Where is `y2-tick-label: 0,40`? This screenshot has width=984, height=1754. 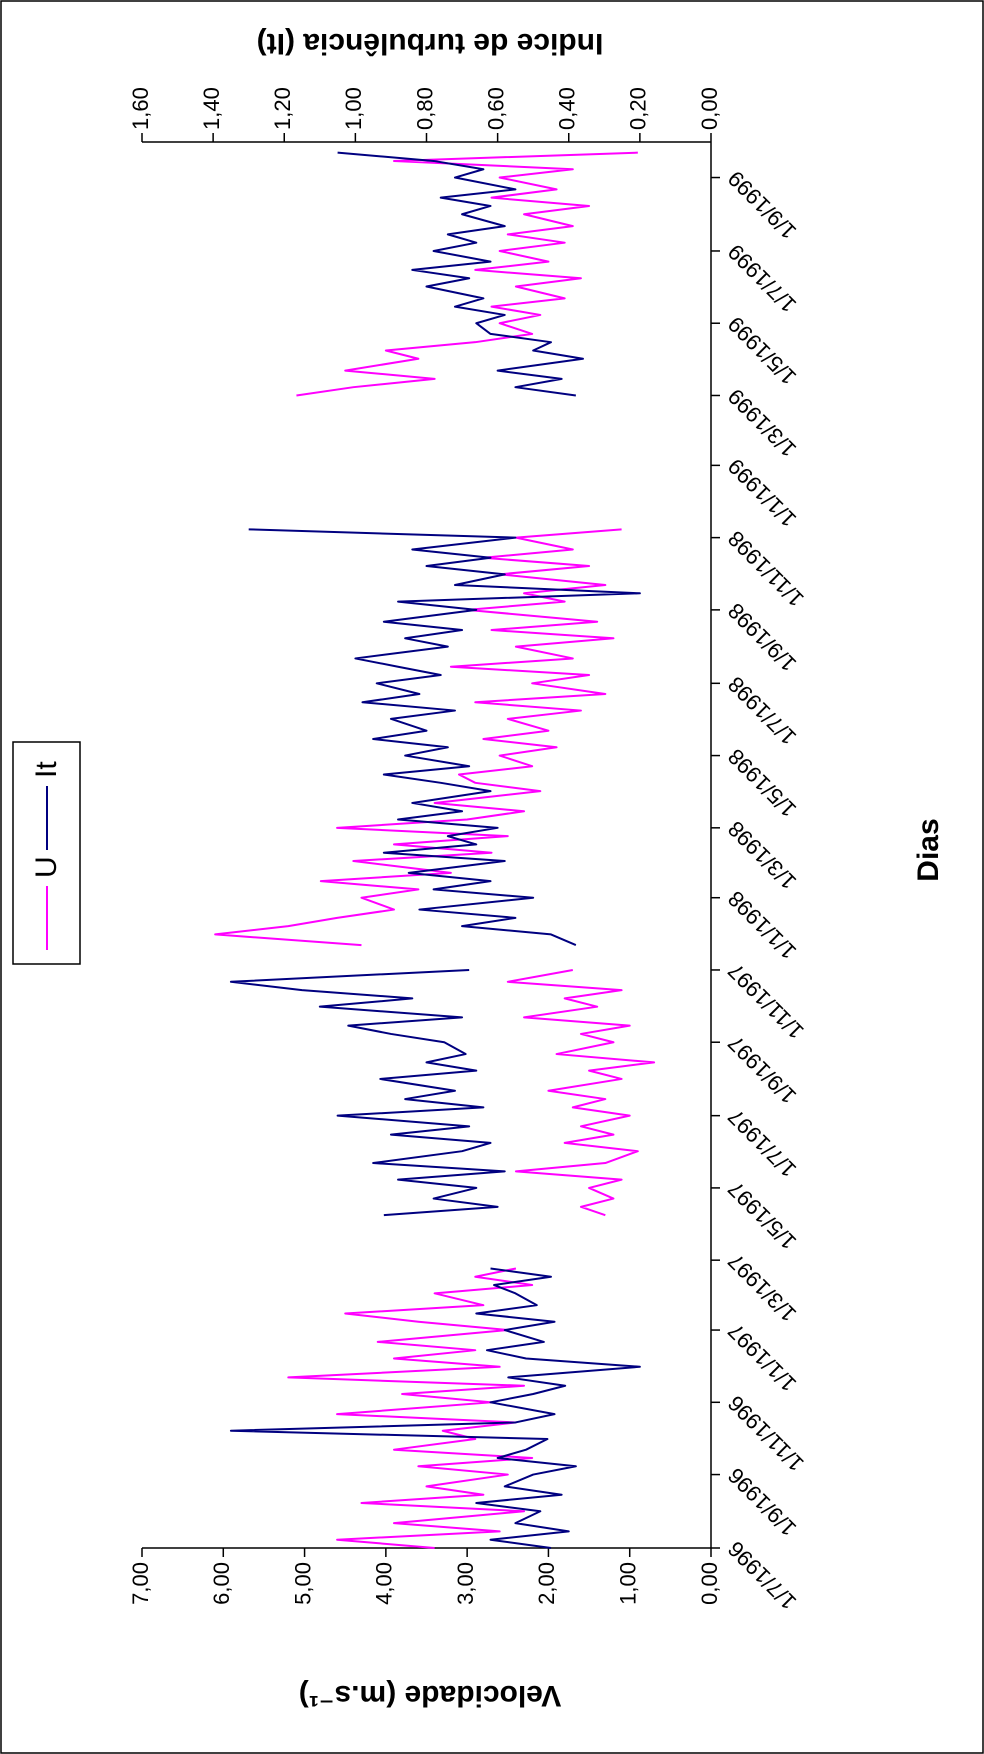
y2-tick-label: 0,40 is located at coordinates (567, 108).